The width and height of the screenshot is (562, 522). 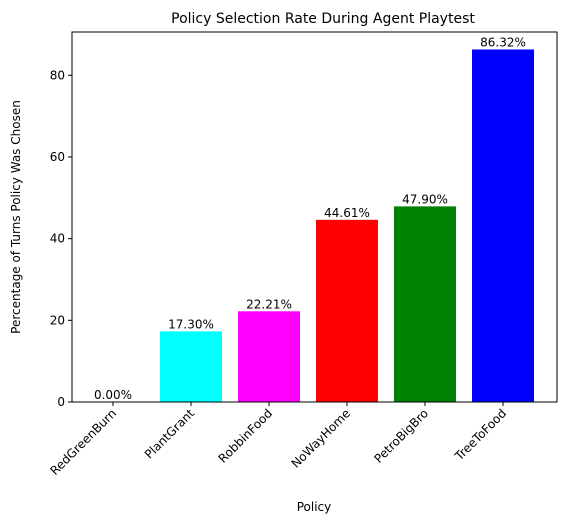 I want to click on bar-treetofood, so click(x=503, y=225).